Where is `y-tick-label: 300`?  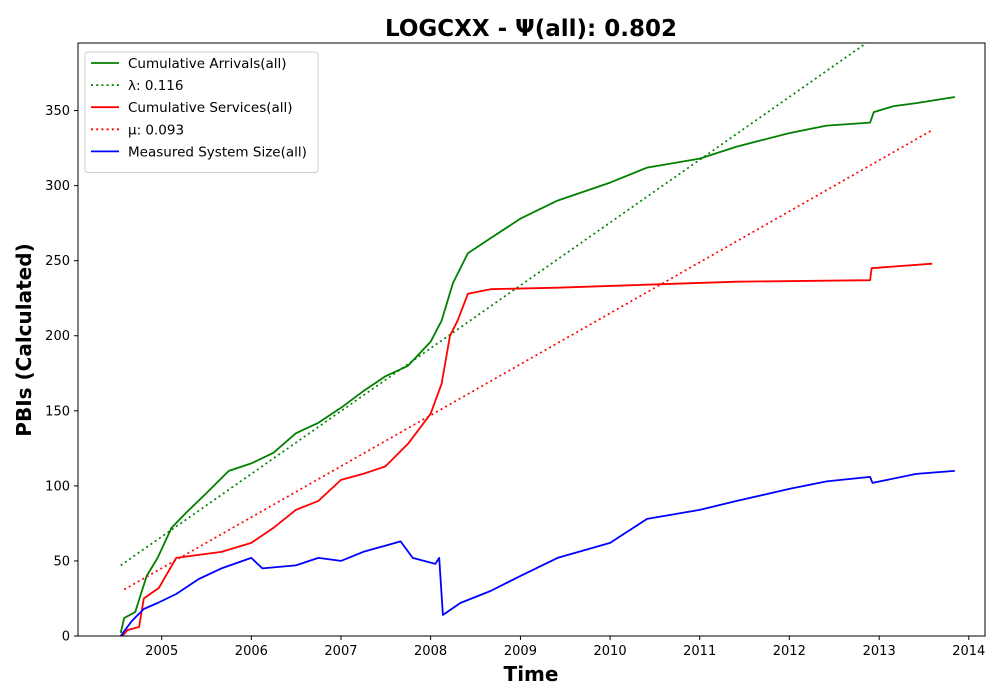 y-tick-label: 300 is located at coordinates (57, 186).